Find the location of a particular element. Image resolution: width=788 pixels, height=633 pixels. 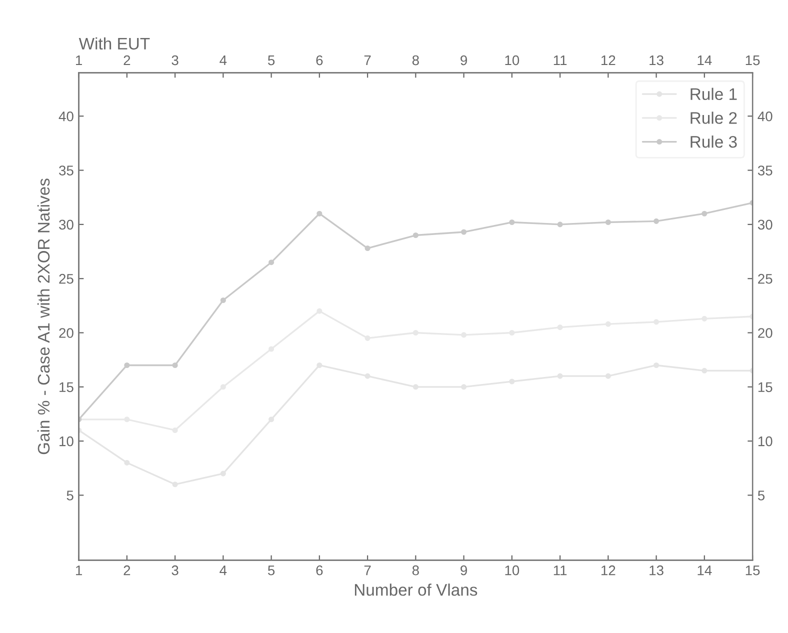

x-tick-label: 1 is located at coordinates (79, 571).